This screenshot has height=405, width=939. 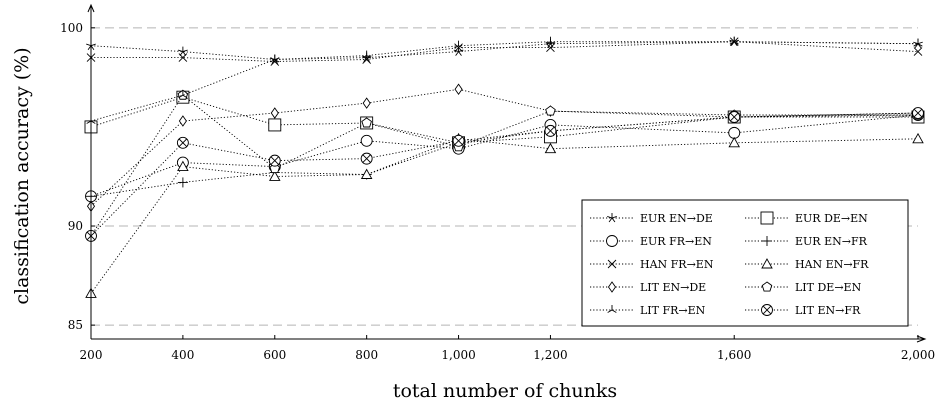 What do you see at coordinates (673, 310) in the screenshot?
I see `legend-label: LIT FR→EN` at bounding box center [673, 310].